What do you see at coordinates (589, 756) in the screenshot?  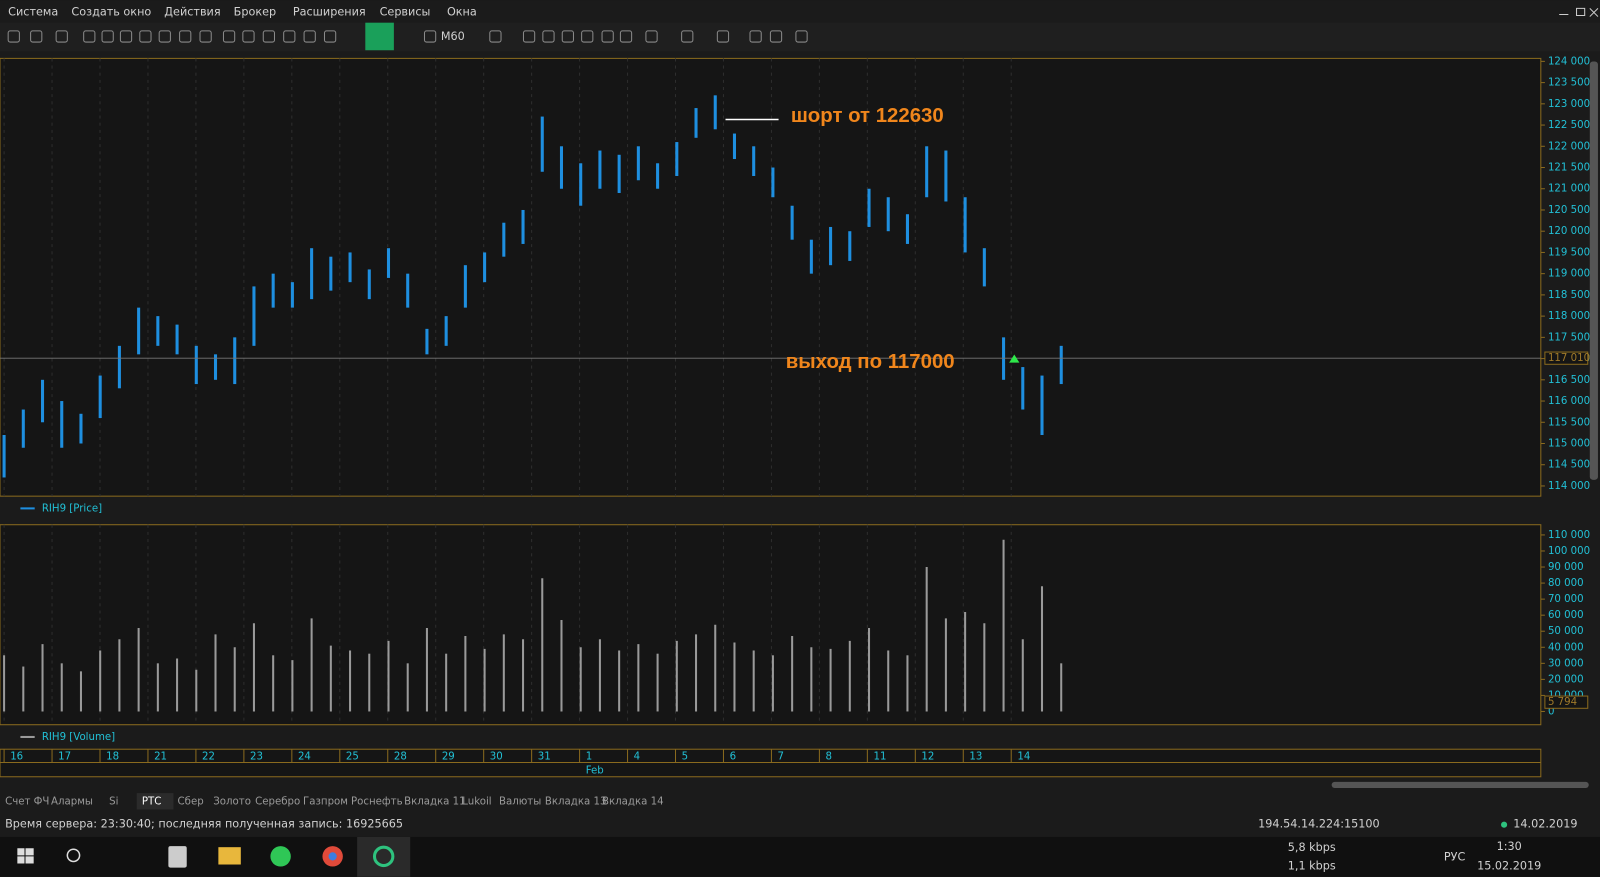 I see `date-label: 1` at bounding box center [589, 756].